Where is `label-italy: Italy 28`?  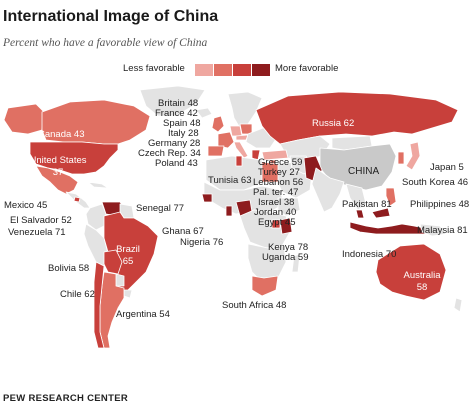
label-italy: Italy 28 is located at coordinates (183, 133).